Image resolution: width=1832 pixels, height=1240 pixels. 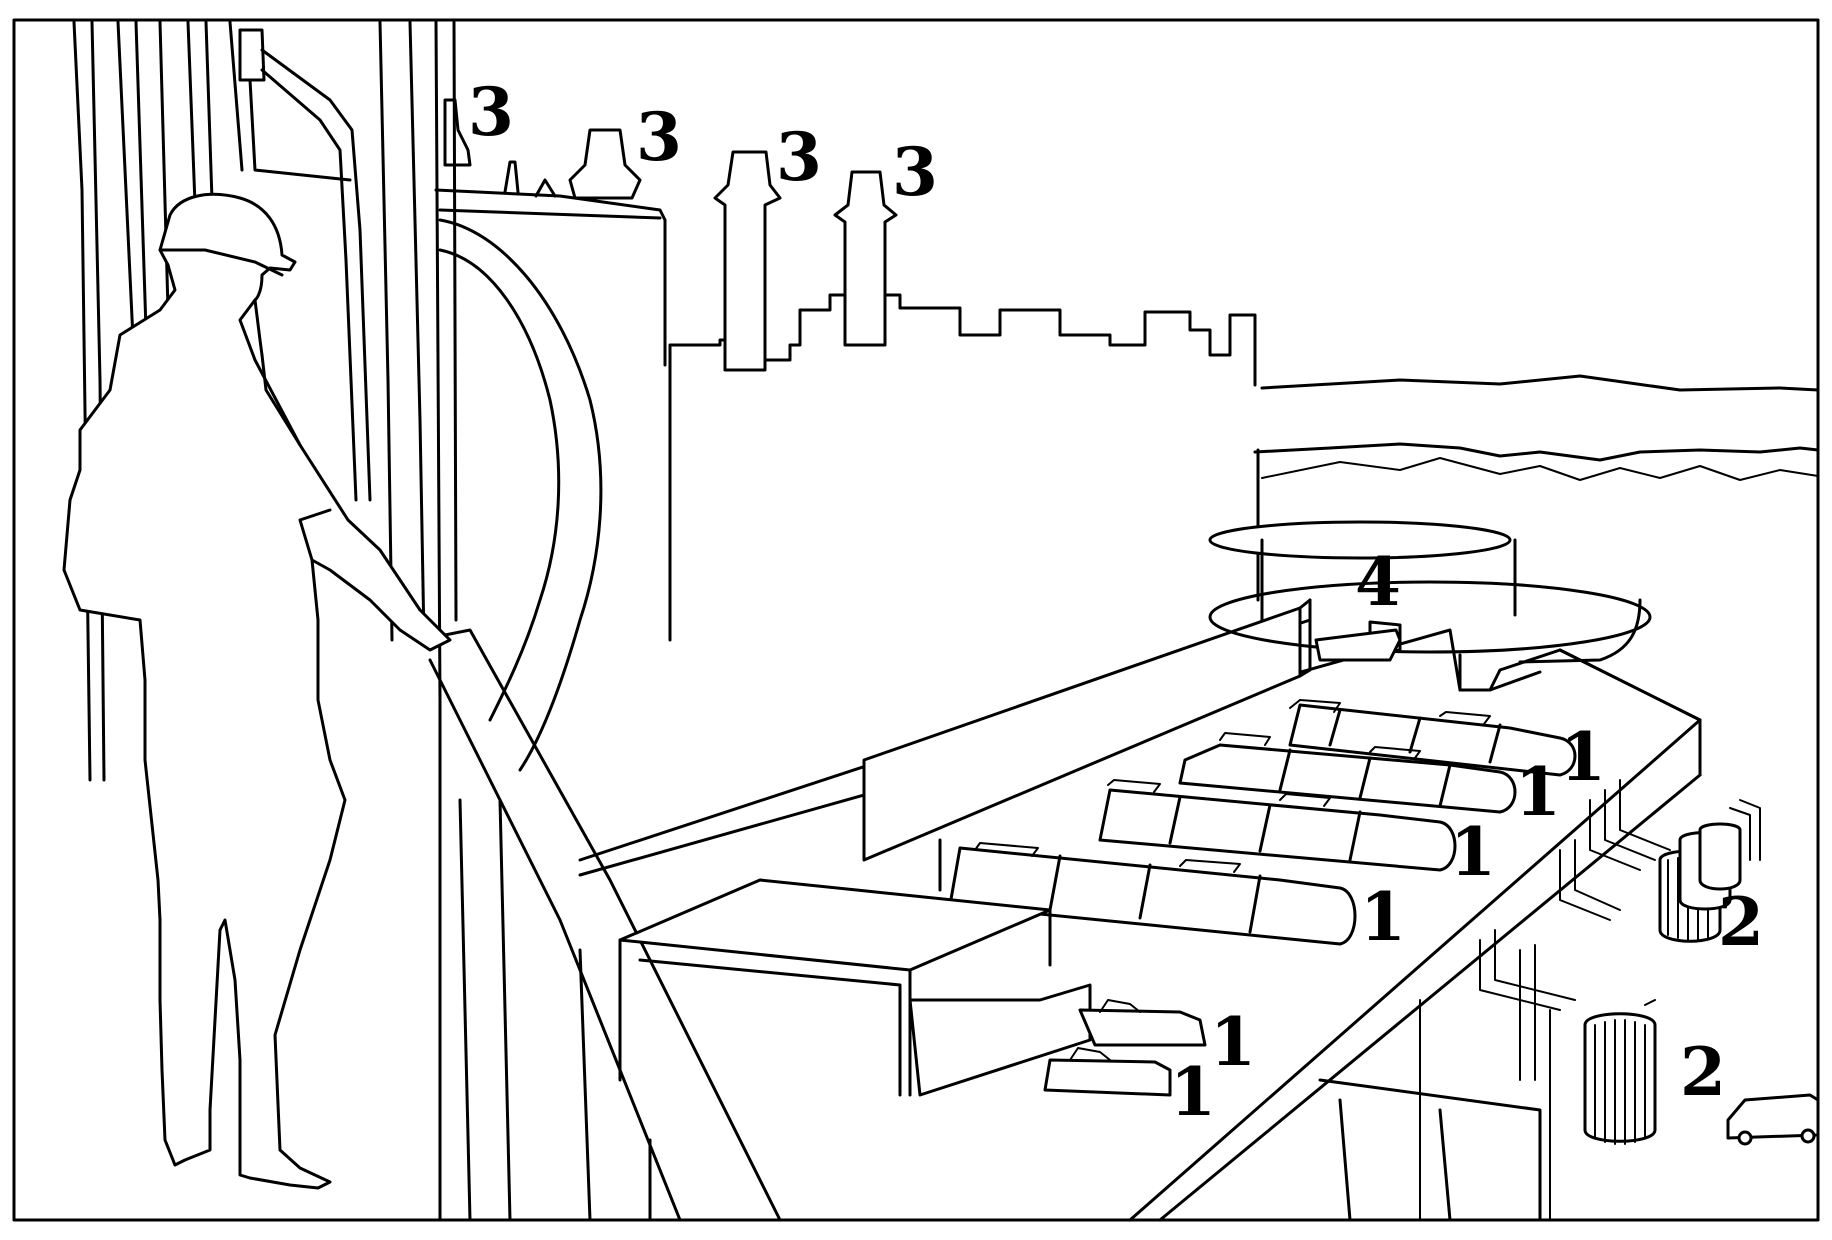 What do you see at coordinates (1383, 917) in the screenshot?
I see `label-unit-d: 1` at bounding box center [1383, 917].